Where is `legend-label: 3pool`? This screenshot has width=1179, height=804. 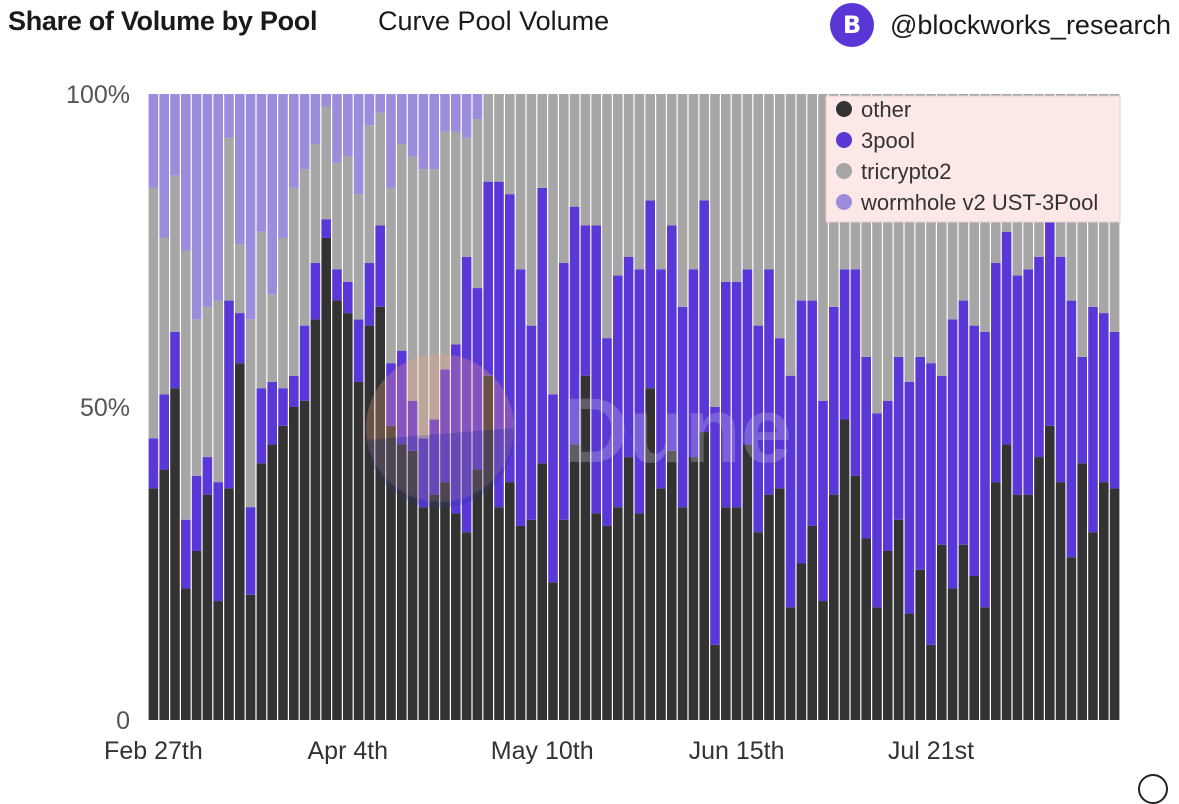
legend-label: 3pool is located at coordinates (888, 140).